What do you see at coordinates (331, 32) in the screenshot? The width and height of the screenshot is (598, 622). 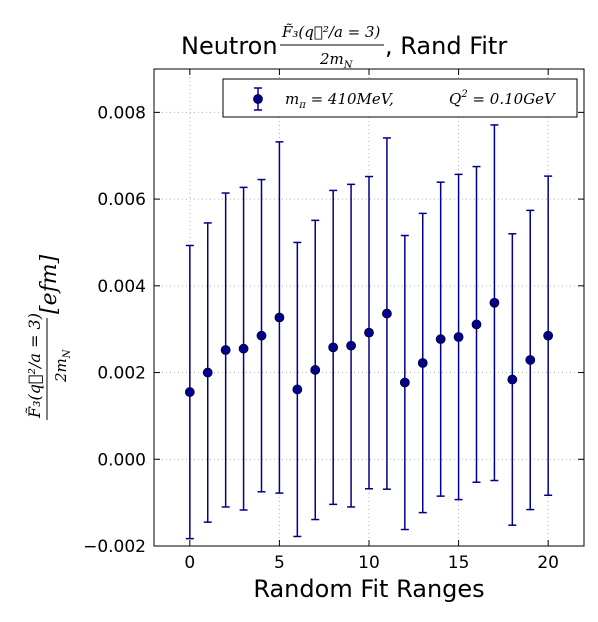 I see `title-fraction-numerator: F̃₃(q⃗²/a = 3)` at bounding box center [331, 32].